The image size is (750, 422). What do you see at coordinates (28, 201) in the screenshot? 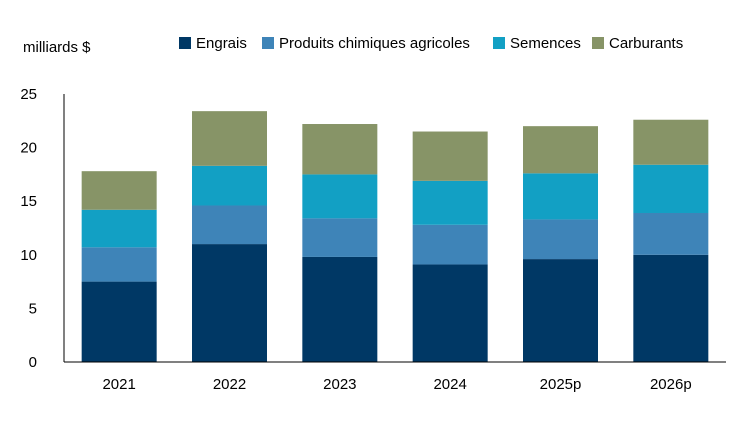
I see `y-tick-label: 15` at bounding box center [28, 201].